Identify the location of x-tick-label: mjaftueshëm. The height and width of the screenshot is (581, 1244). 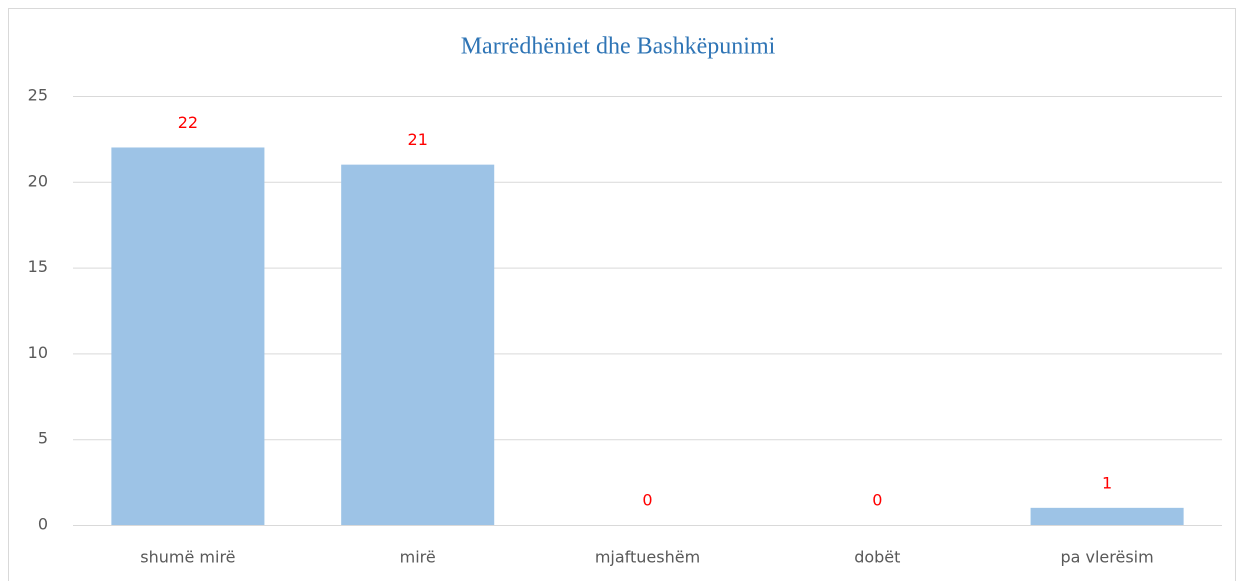
(647, 557).